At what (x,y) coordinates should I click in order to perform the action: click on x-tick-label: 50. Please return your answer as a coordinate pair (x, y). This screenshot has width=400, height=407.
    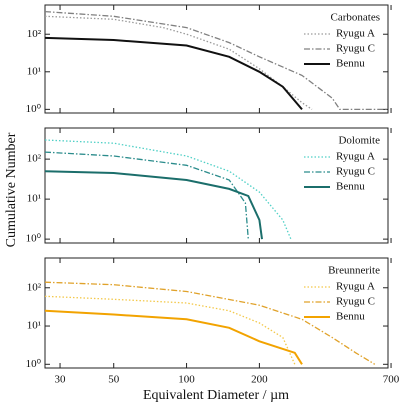
    Looking at the image, I should click on (114, 380).